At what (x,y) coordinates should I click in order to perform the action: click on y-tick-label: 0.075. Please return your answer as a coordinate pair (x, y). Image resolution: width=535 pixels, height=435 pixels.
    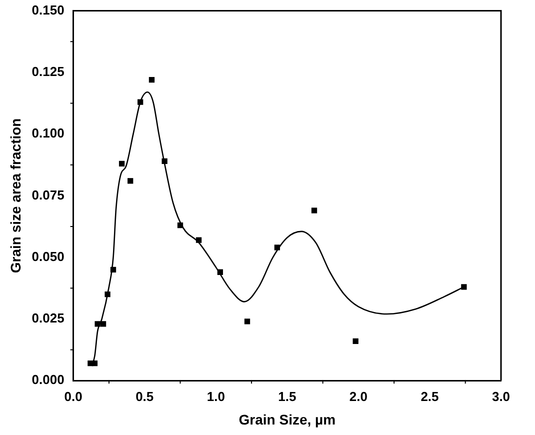
    Looking at the image, I should click on (48, 194).